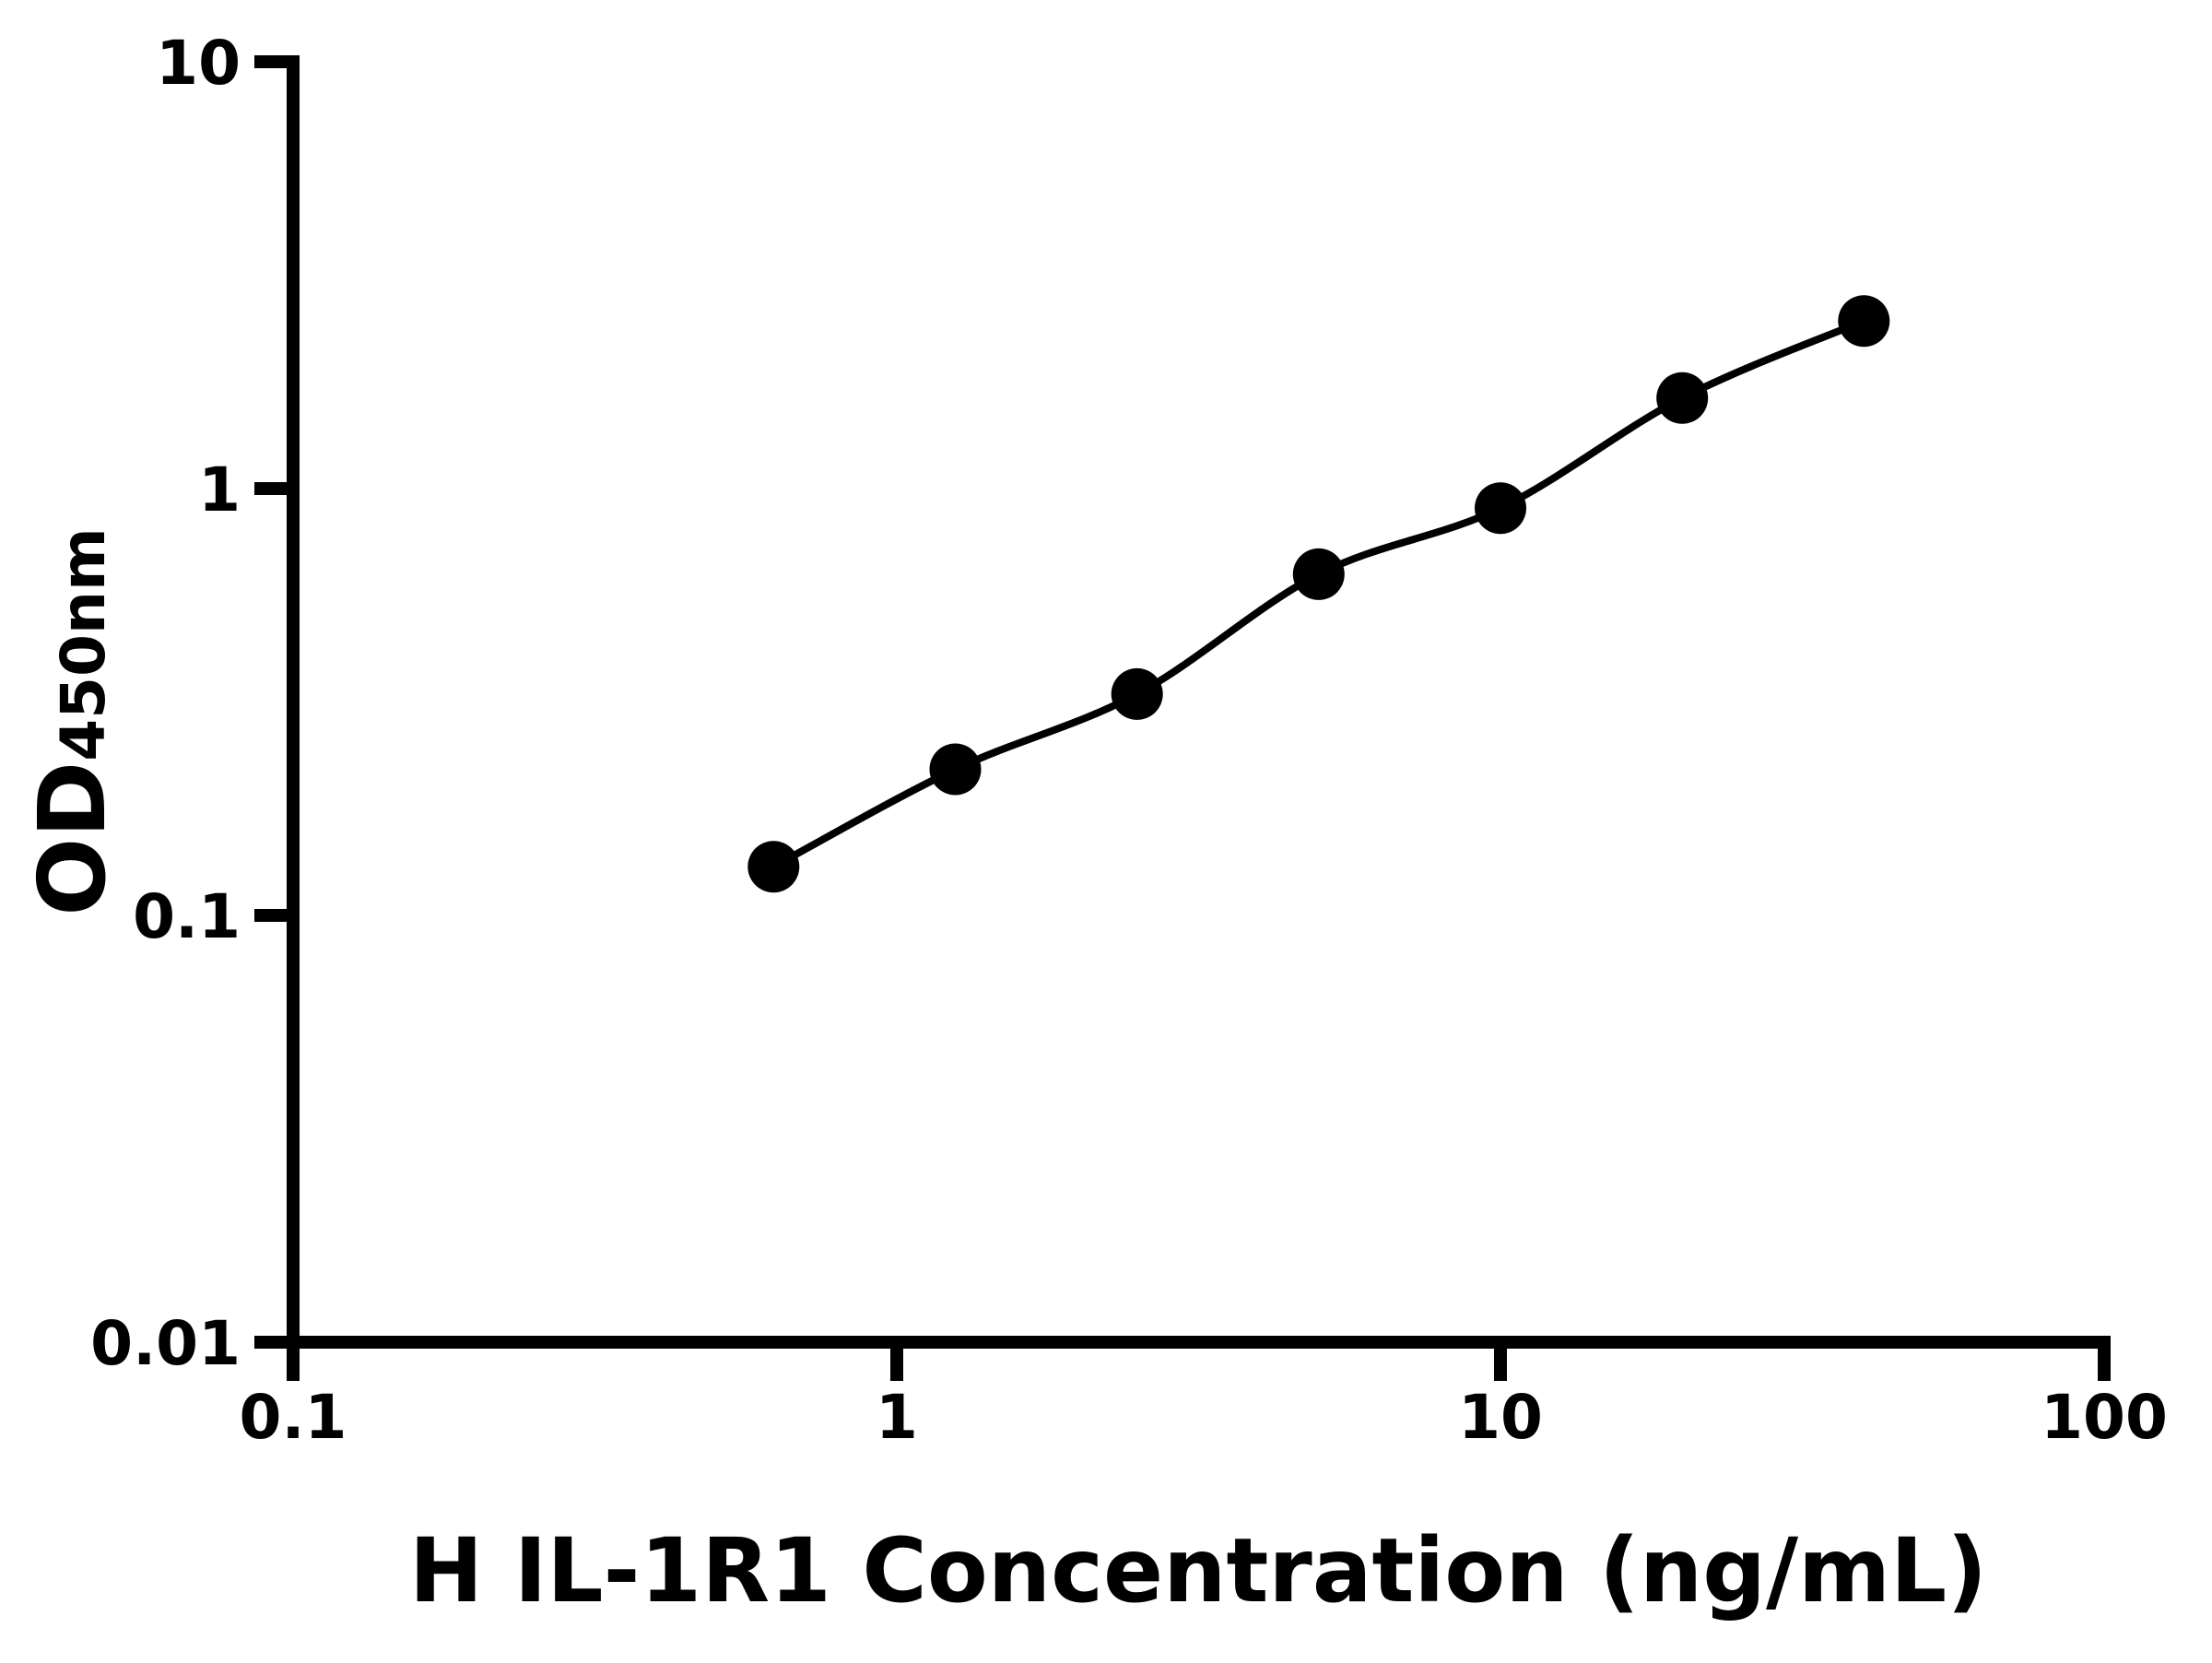  What do you see at coordinates (72, 838) in the screenshot?
I see `y-axis-title-main: OD` at bounding box center [72, 838].